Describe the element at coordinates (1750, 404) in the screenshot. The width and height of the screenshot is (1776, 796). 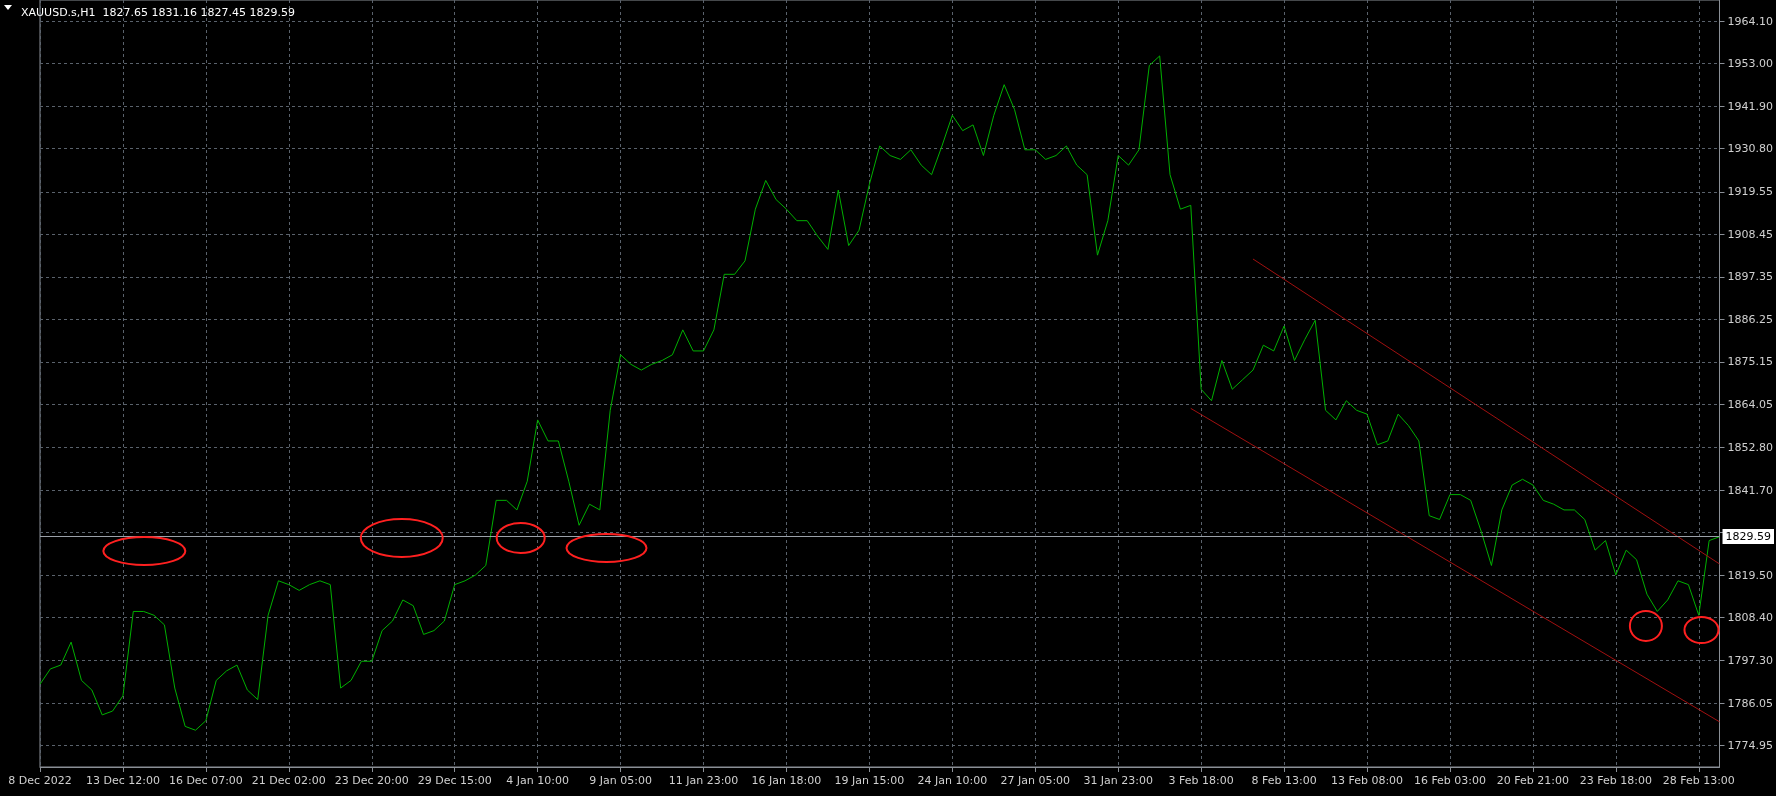
I see `y-tick-label: 1864.05` at that location.